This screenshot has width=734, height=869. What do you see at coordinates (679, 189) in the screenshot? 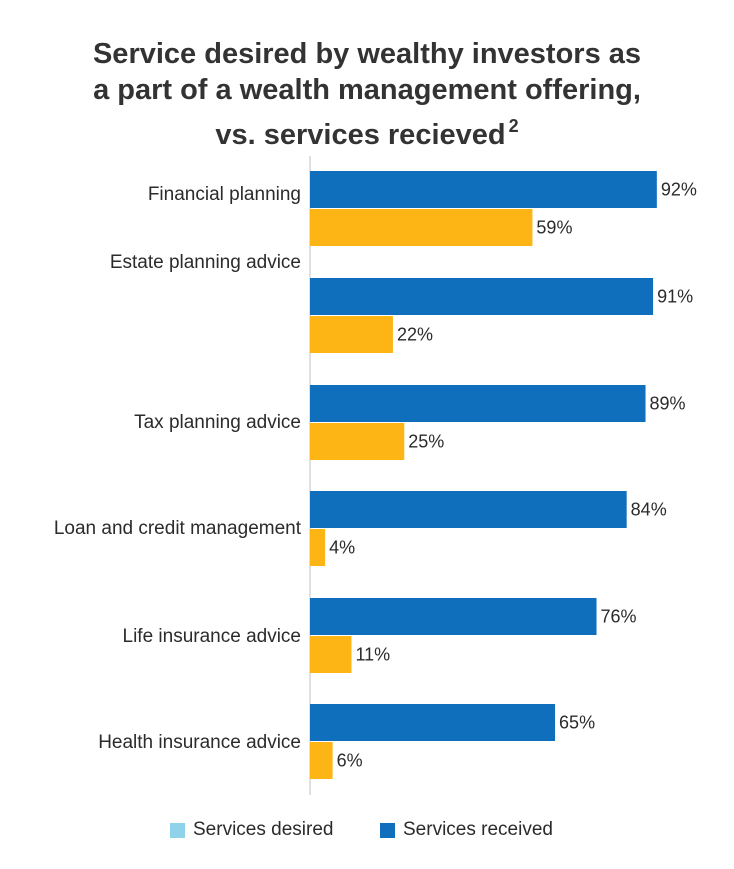
I see `data-label-received-financial-planning: 92%` at bounding box center [679, 189].